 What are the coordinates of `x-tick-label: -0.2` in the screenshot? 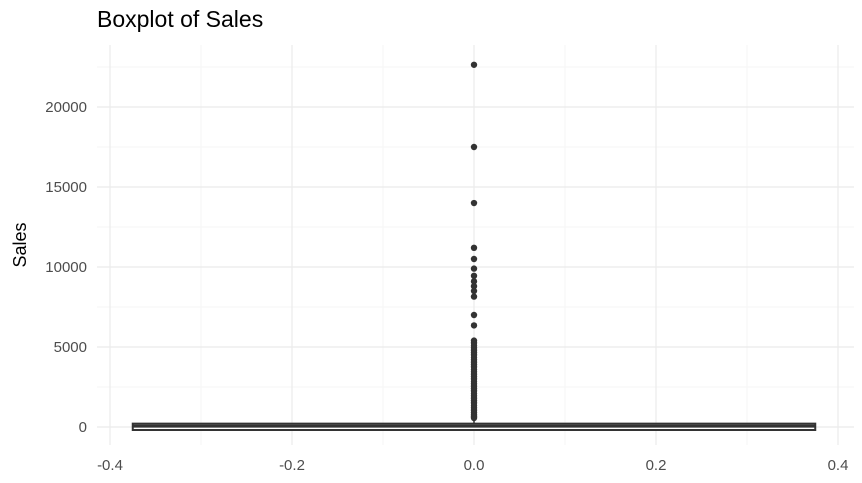 It's located at (292, 465).